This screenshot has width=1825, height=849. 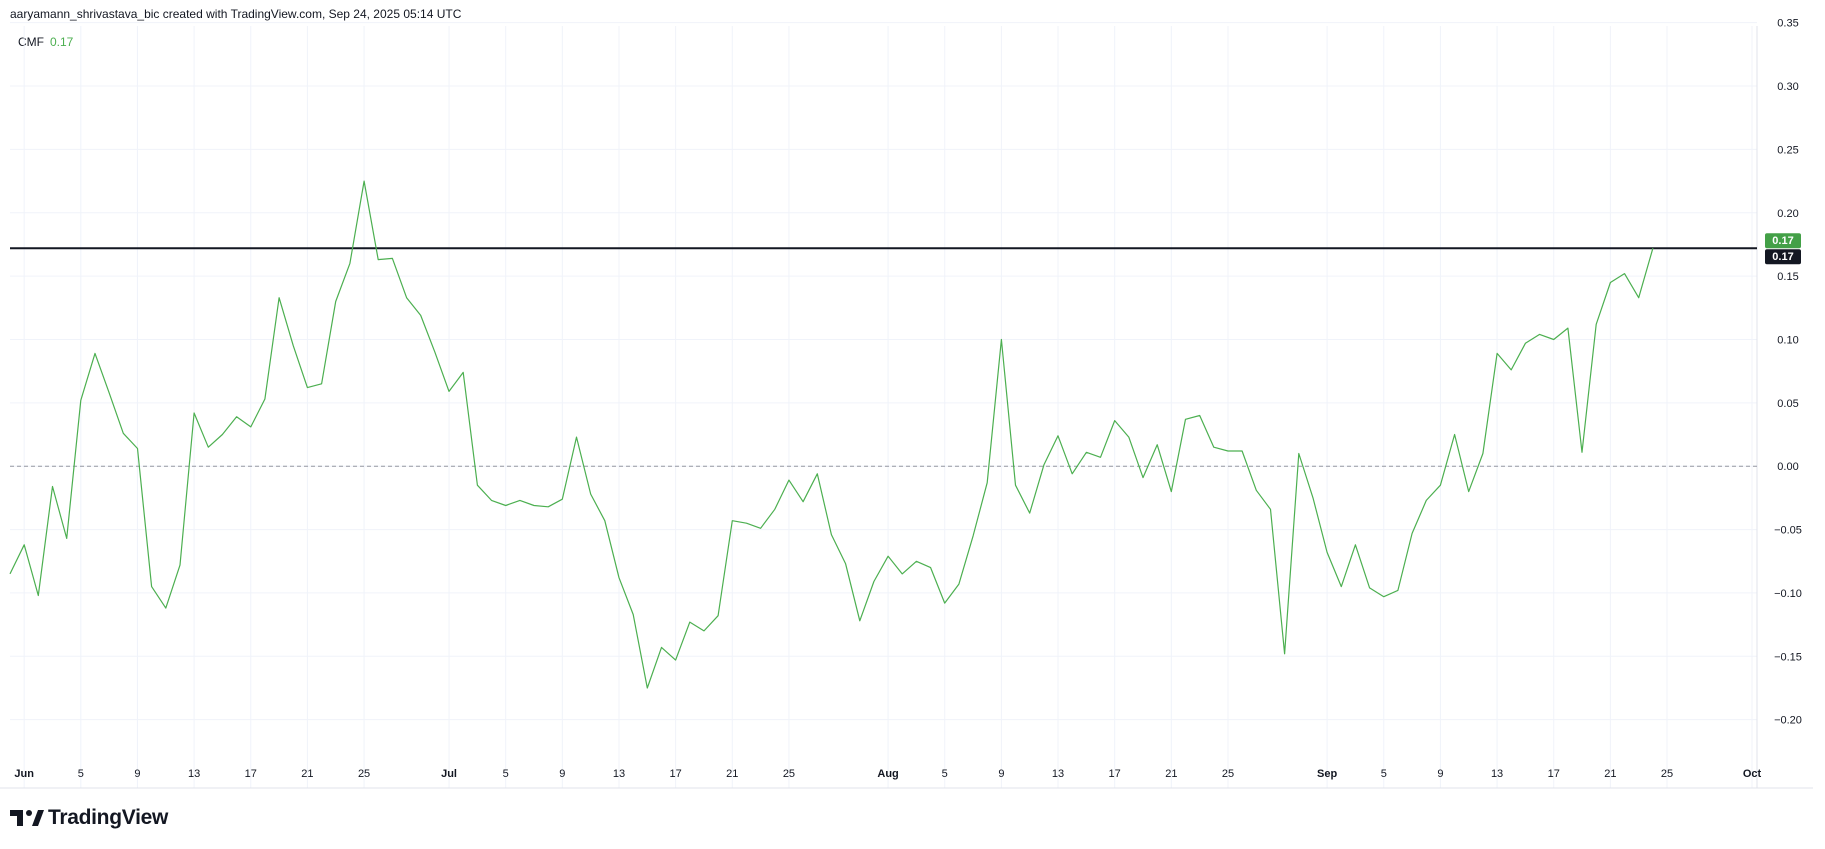 What do you see at coordinates (1752, 774) in the screenshot?
I see `x-tick-label: Oct` at bounding box center [1752, 774].